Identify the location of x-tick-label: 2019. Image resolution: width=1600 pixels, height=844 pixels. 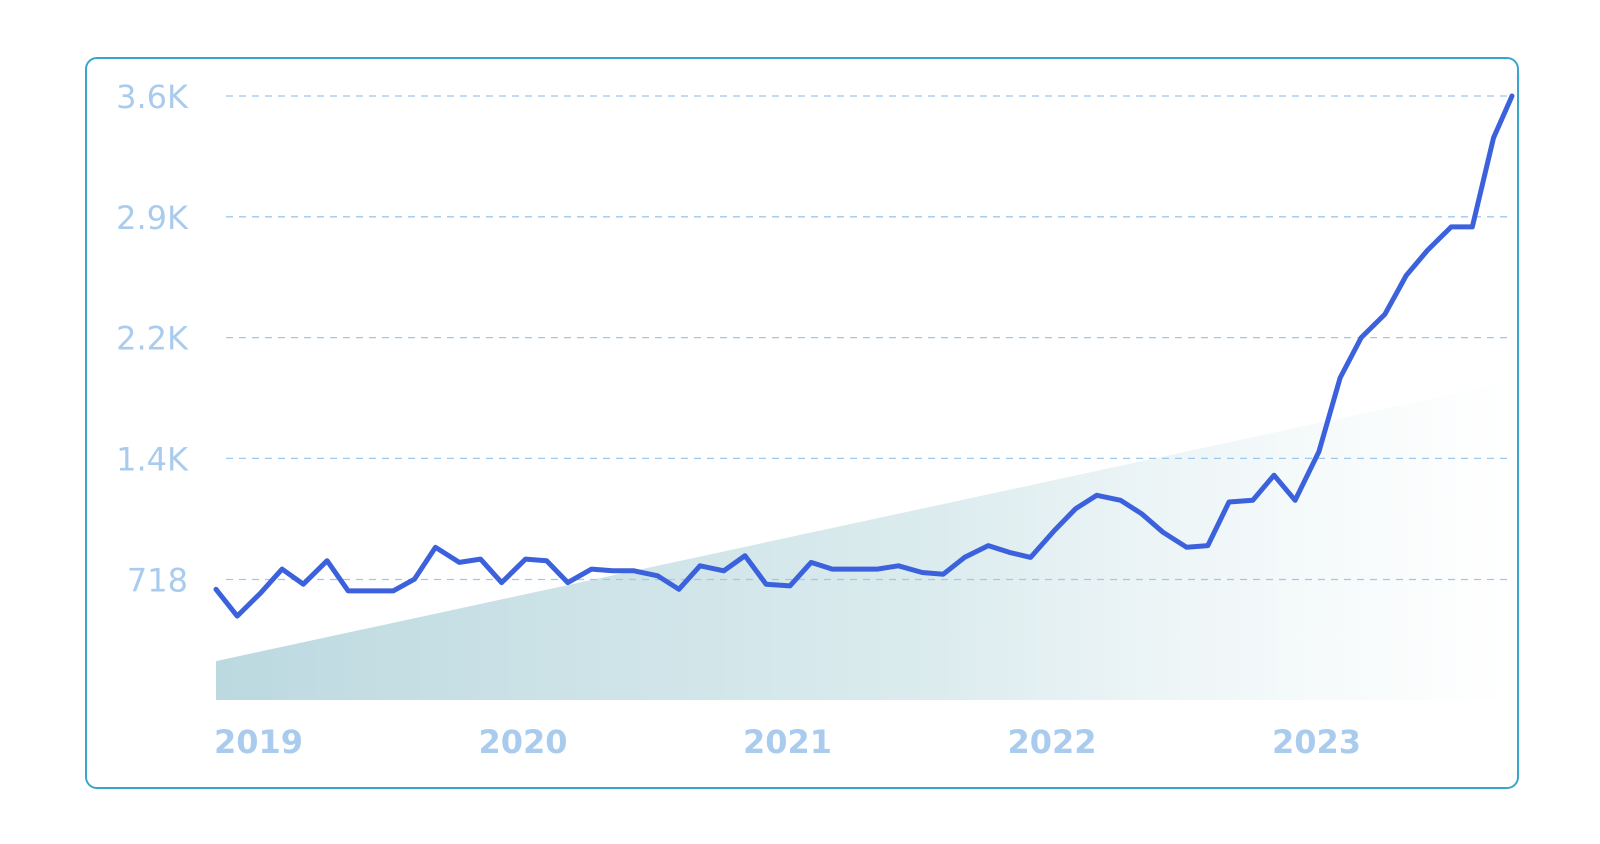
(258, 742).